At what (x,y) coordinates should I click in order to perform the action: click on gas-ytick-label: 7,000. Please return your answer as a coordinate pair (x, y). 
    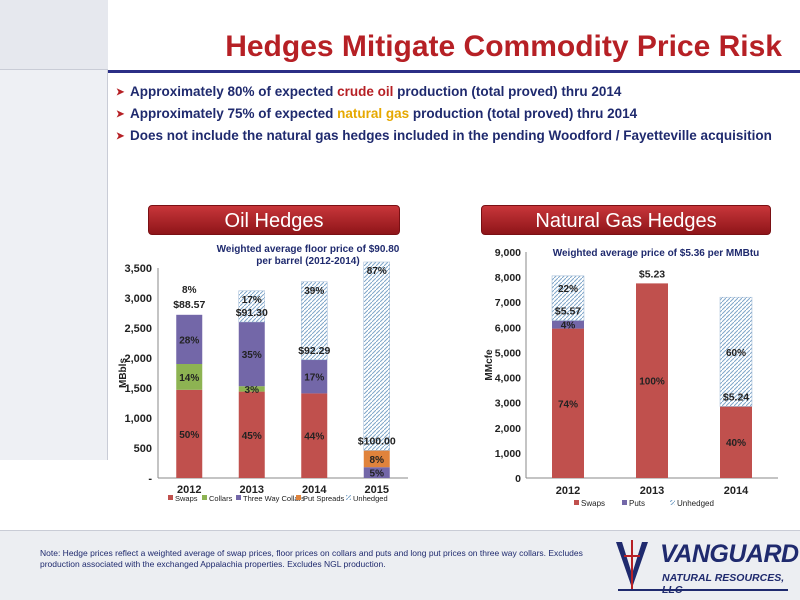
    Looking at the image, I should click on (508, 303).